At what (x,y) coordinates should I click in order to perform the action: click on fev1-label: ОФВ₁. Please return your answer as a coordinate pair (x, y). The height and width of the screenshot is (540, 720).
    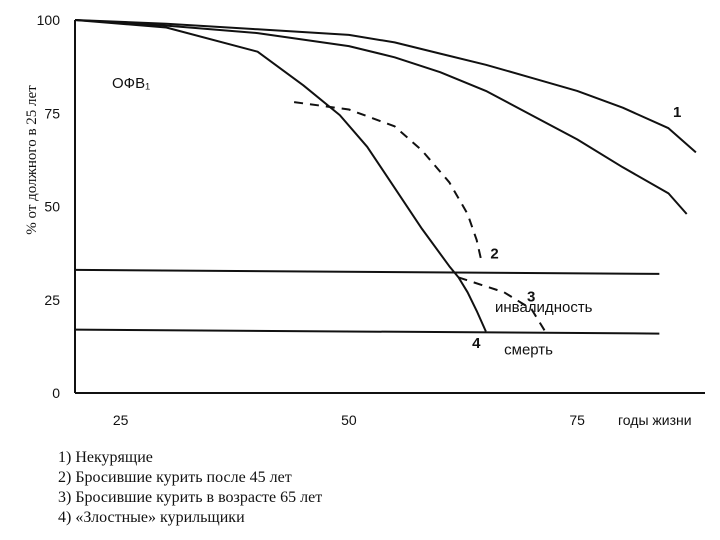
    Looking at the image, I should click on (131, 83).